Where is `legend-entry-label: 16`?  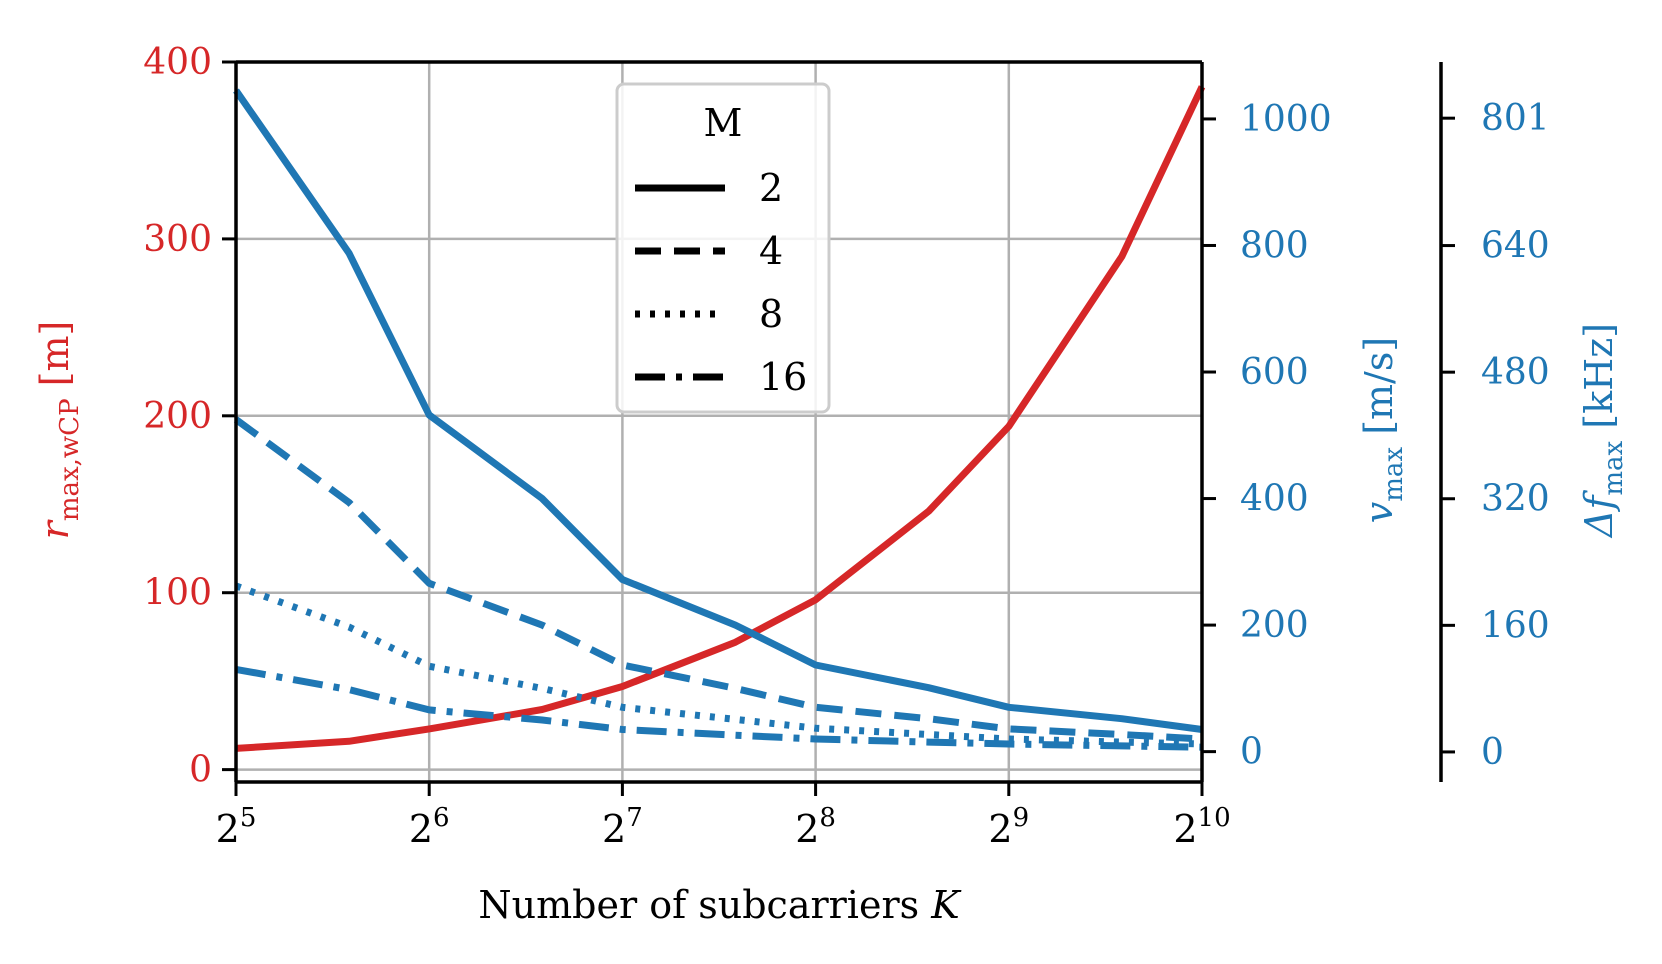
legend-entry-label: 16 is located at coordinates (783, 377).